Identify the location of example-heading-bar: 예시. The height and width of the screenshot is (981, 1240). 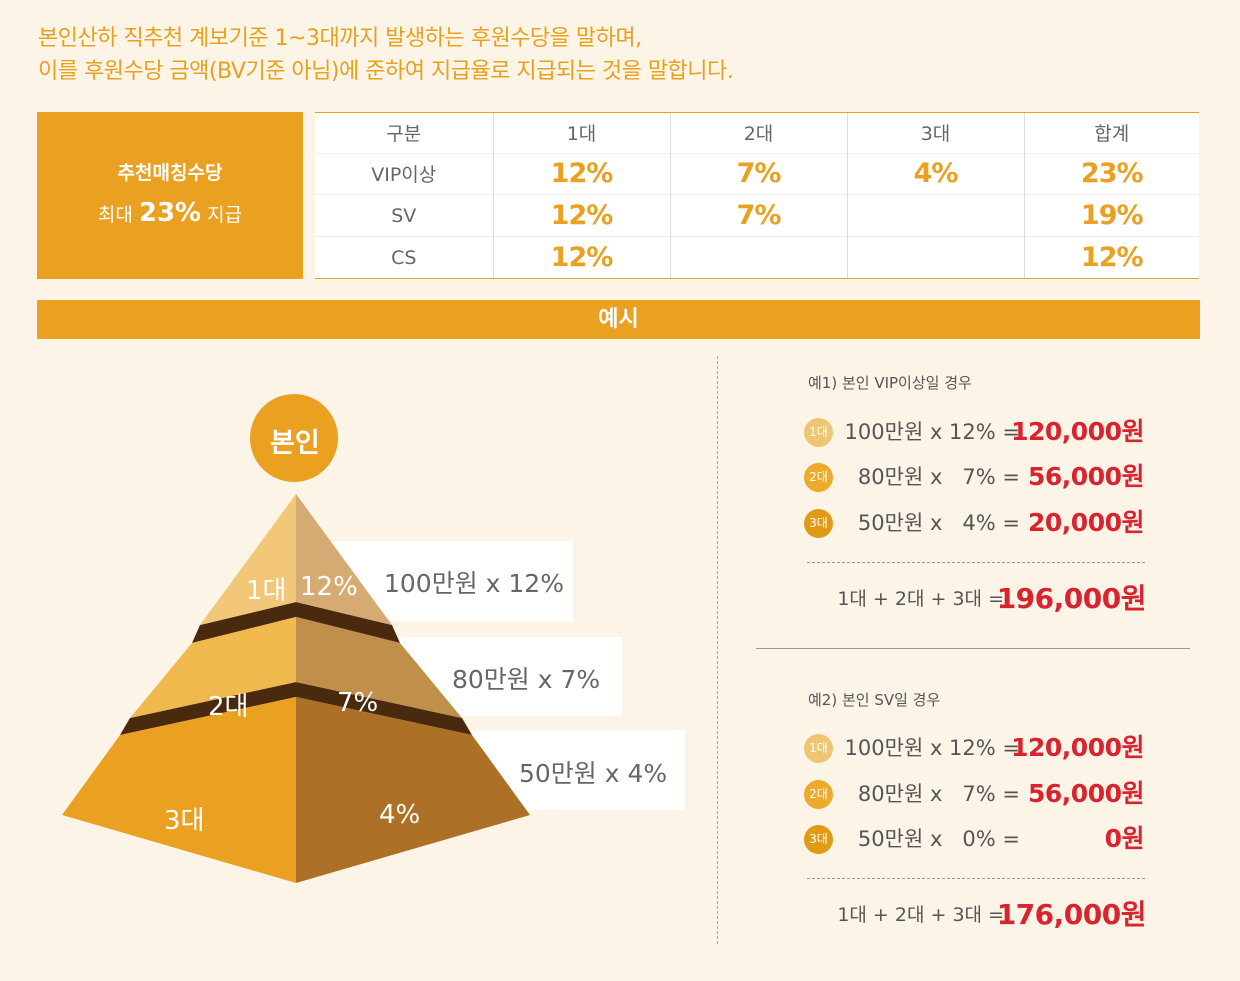
(618, 319).